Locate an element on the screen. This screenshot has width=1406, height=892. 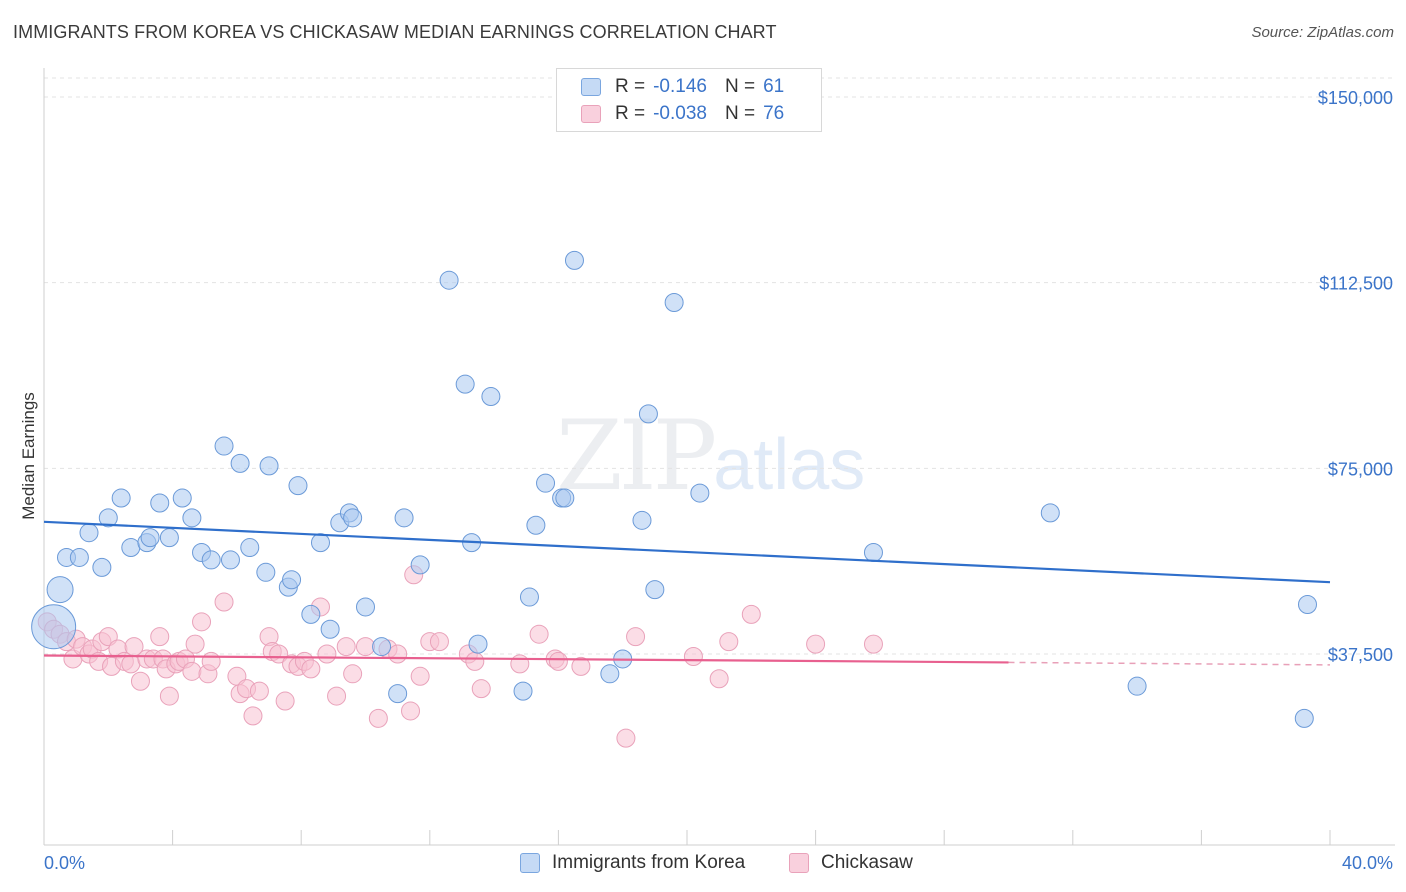
legend-row-chickasaw: R = -0.038 N = 76 is located at coordinates (682, 114).